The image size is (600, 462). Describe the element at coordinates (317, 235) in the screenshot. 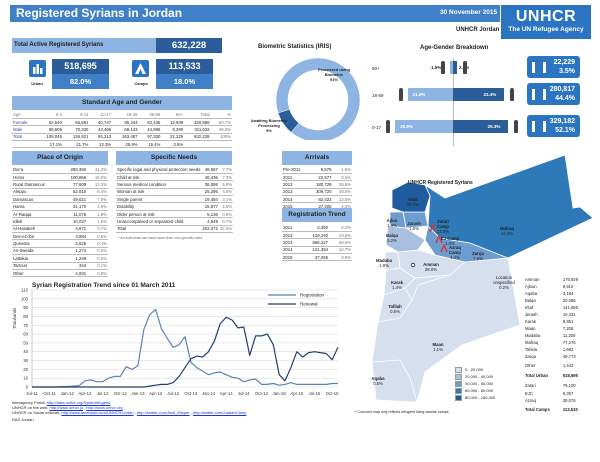

I see `registration-row: 2012 129,340 13.5%` at that location.